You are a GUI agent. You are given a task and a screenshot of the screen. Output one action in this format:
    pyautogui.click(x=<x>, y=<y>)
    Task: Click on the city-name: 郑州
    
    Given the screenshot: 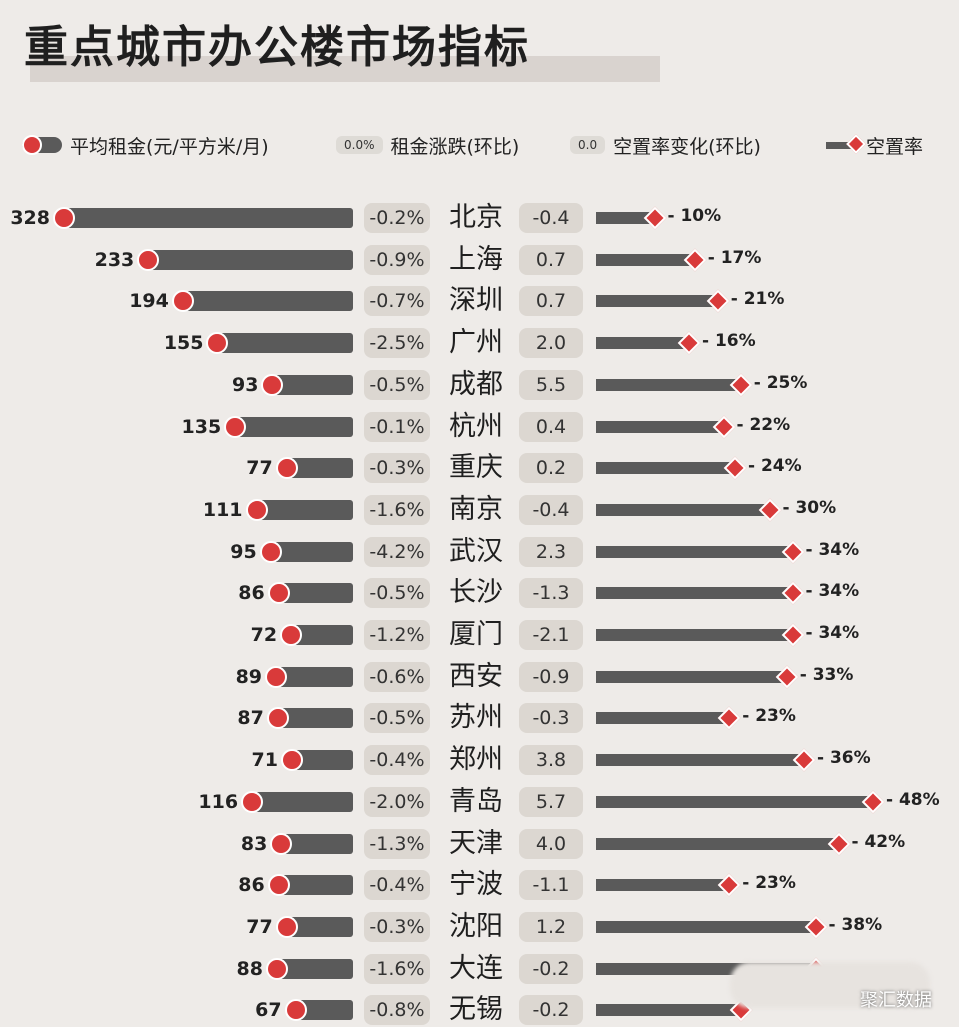 What is the action you would take?
    pyautogui.click(x=476, y=760)
    